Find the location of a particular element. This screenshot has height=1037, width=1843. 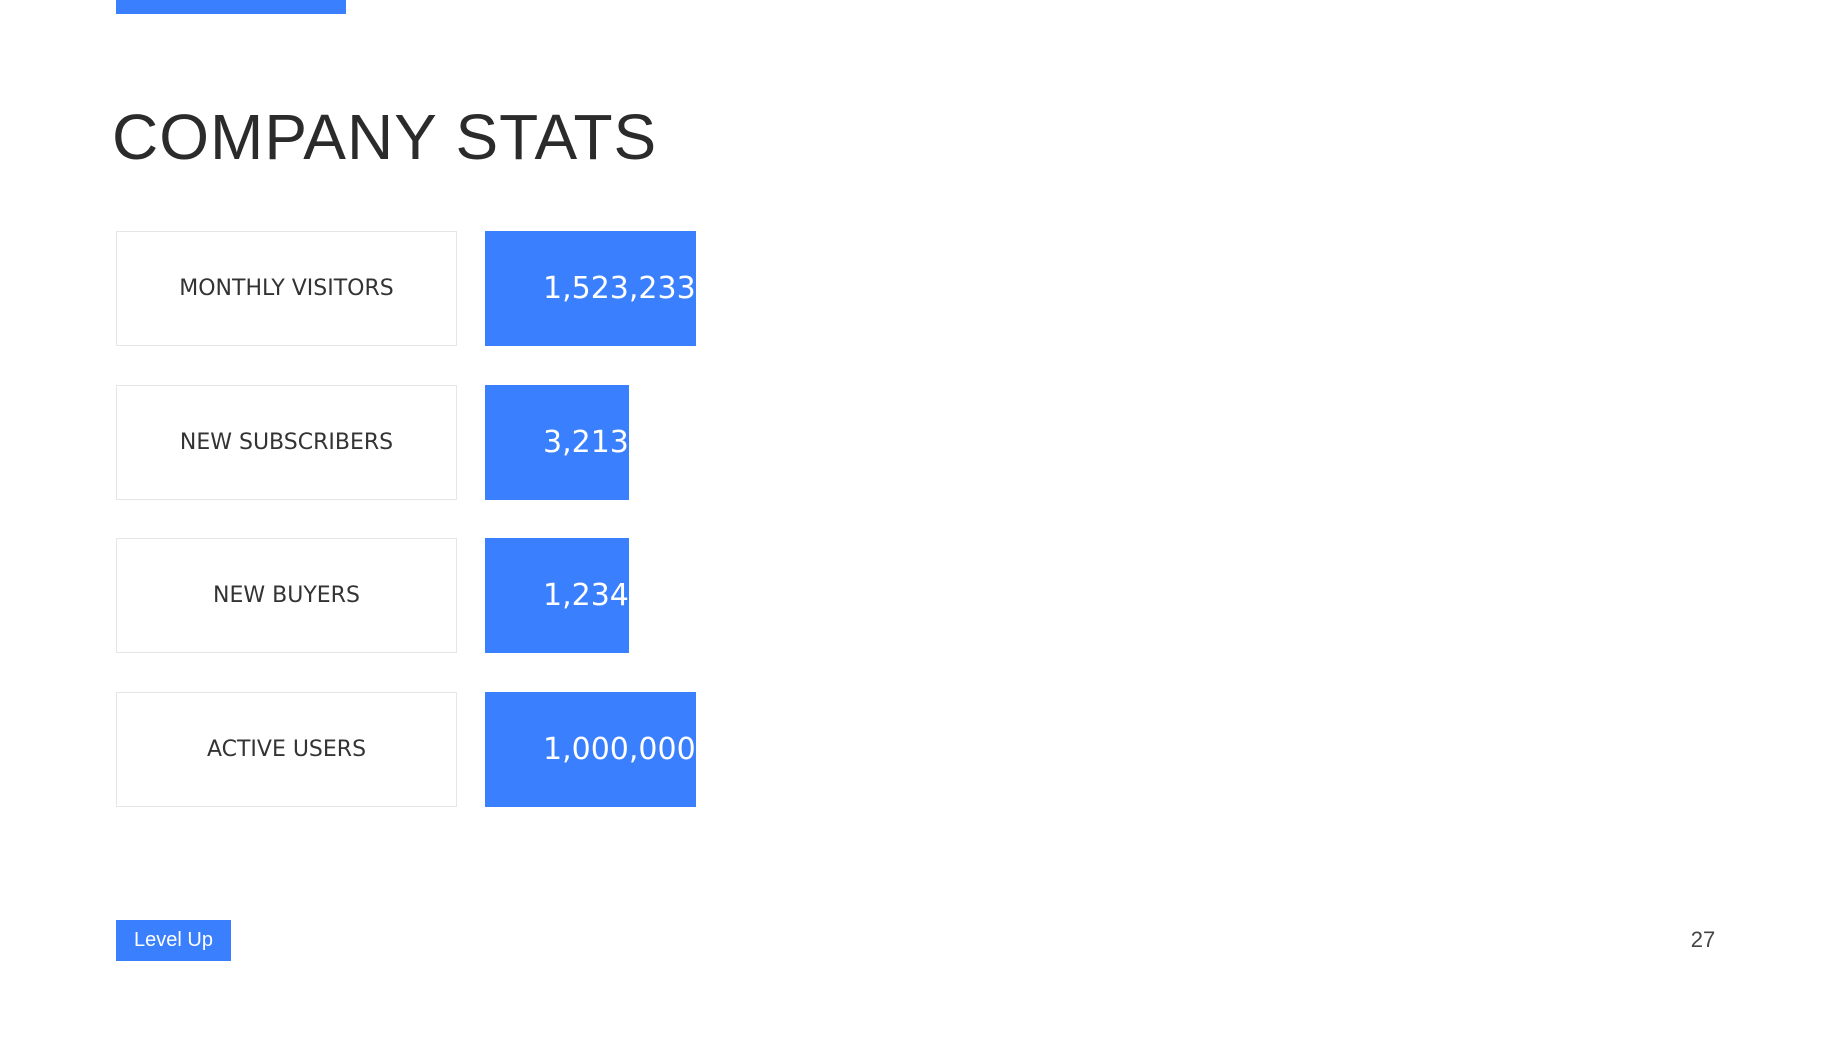

stat-value: 1,000,000 is located at coordinates (619, 749).